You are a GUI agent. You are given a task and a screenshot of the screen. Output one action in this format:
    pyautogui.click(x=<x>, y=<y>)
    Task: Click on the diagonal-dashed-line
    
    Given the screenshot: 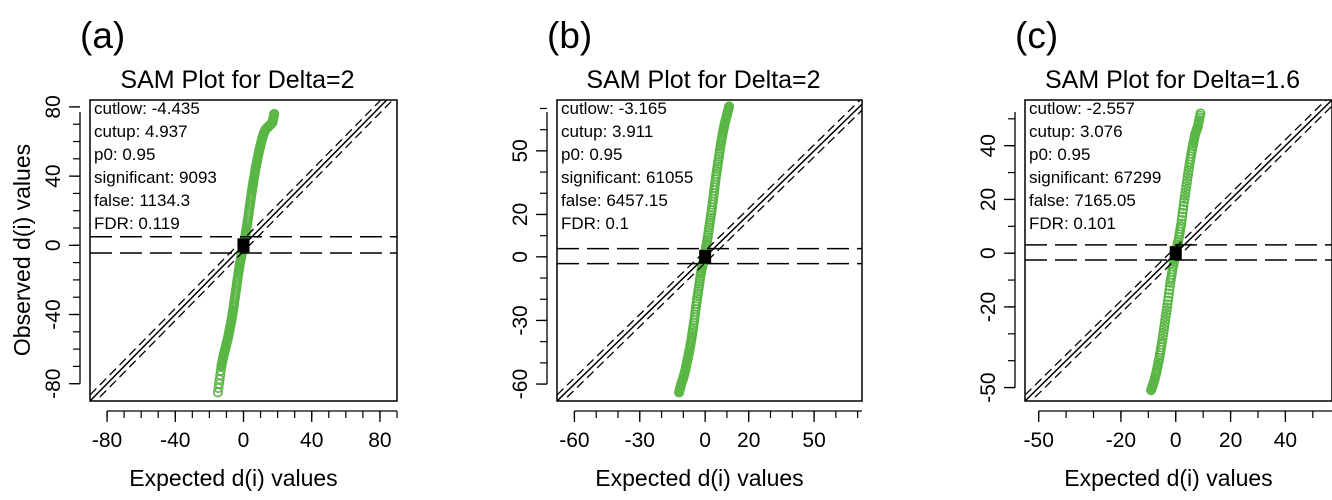 What is the action you would take?
    pyautogui.click(x=709, y=248)
    